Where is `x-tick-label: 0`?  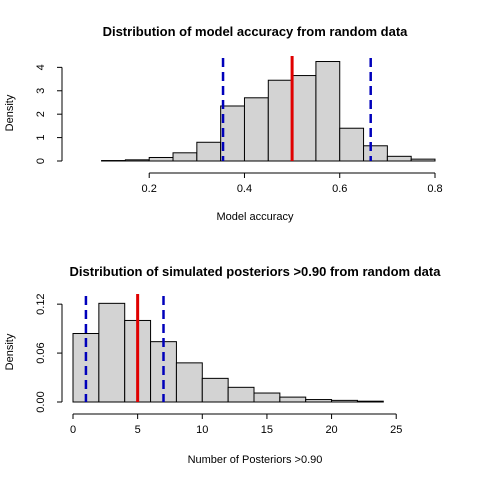
x-tick-label: 0 is located at coordinates (73, 430).